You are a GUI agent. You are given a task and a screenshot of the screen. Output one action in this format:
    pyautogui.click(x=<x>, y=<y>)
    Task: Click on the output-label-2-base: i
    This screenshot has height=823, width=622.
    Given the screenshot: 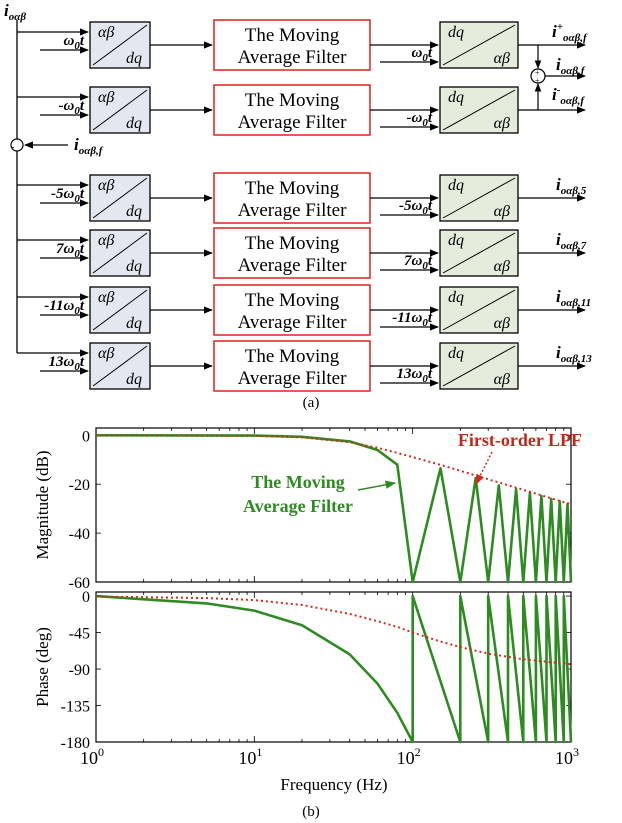 What is the action you would take?
    pyautogui.click(x=558, y=184)
    